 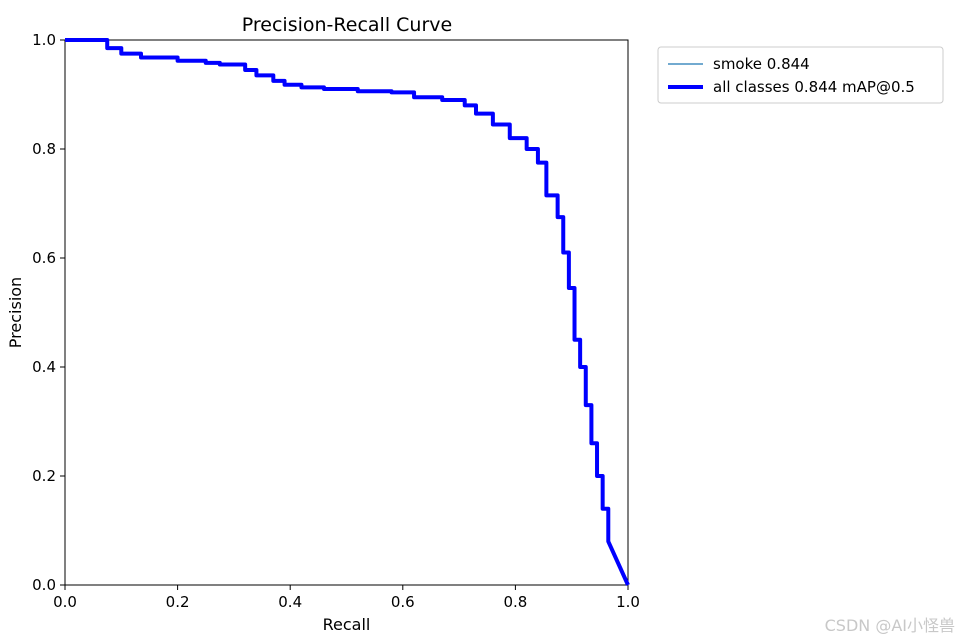 I want to click on watermark-text: CSDN @AI小怪兽, so click(x=890, y=625).